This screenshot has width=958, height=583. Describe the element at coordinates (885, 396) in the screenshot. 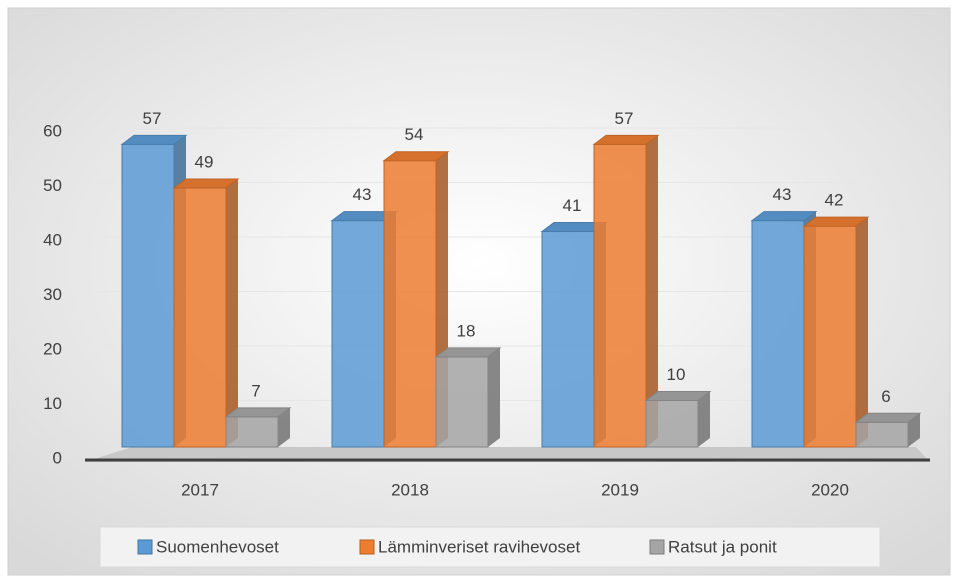

I see `data-label: 6` at that location.